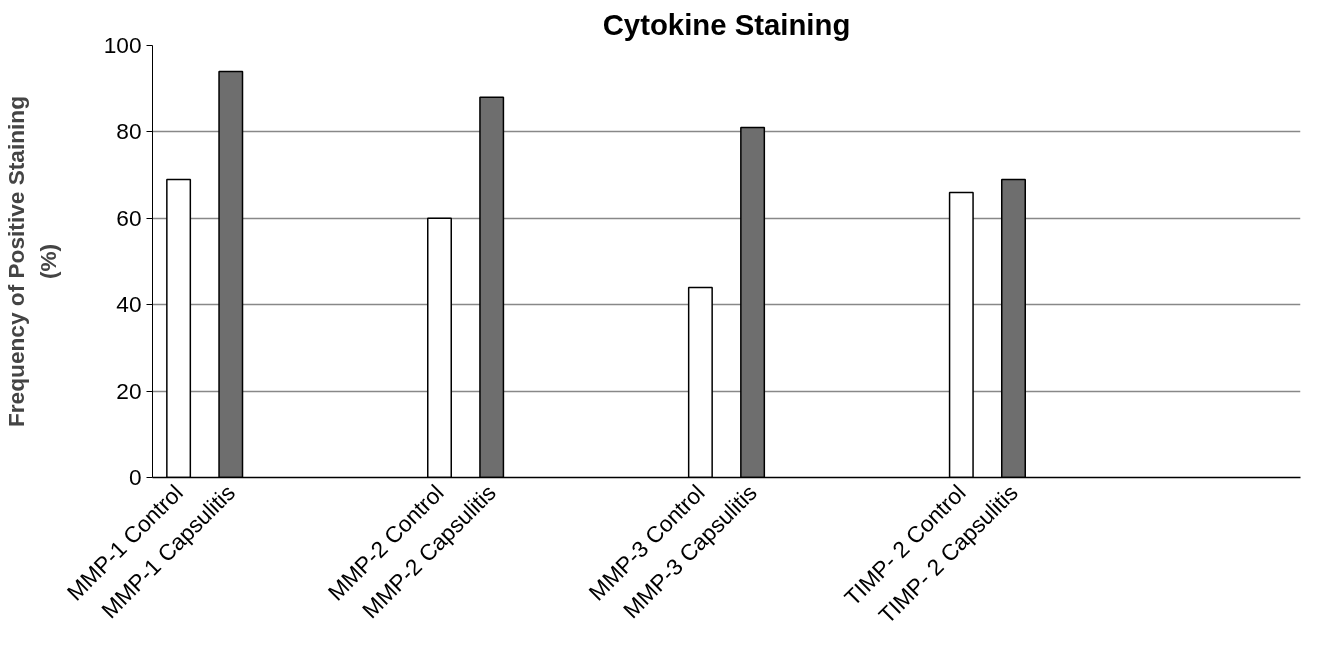 The width and height of the screenshot is (1340, 652). Describe the element at coordinates (726, 24) in the screenshot. I see `chart-title: Cytokine Staining` at that location.